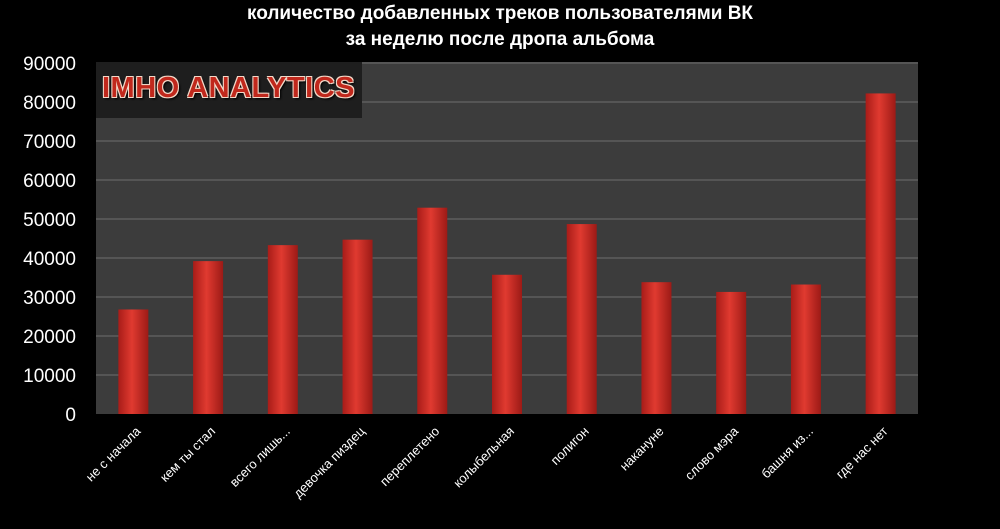  Describe the element at coordinates (70, 415) in the screenshot. I see `y-tick-label: 0` at that location.